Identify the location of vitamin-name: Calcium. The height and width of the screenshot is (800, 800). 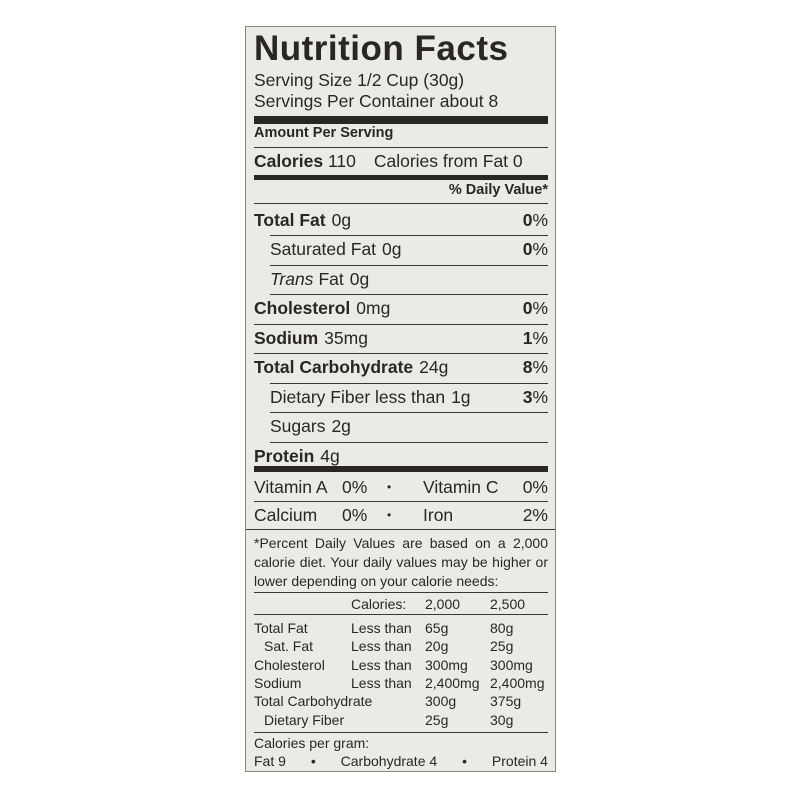
(286, 514).